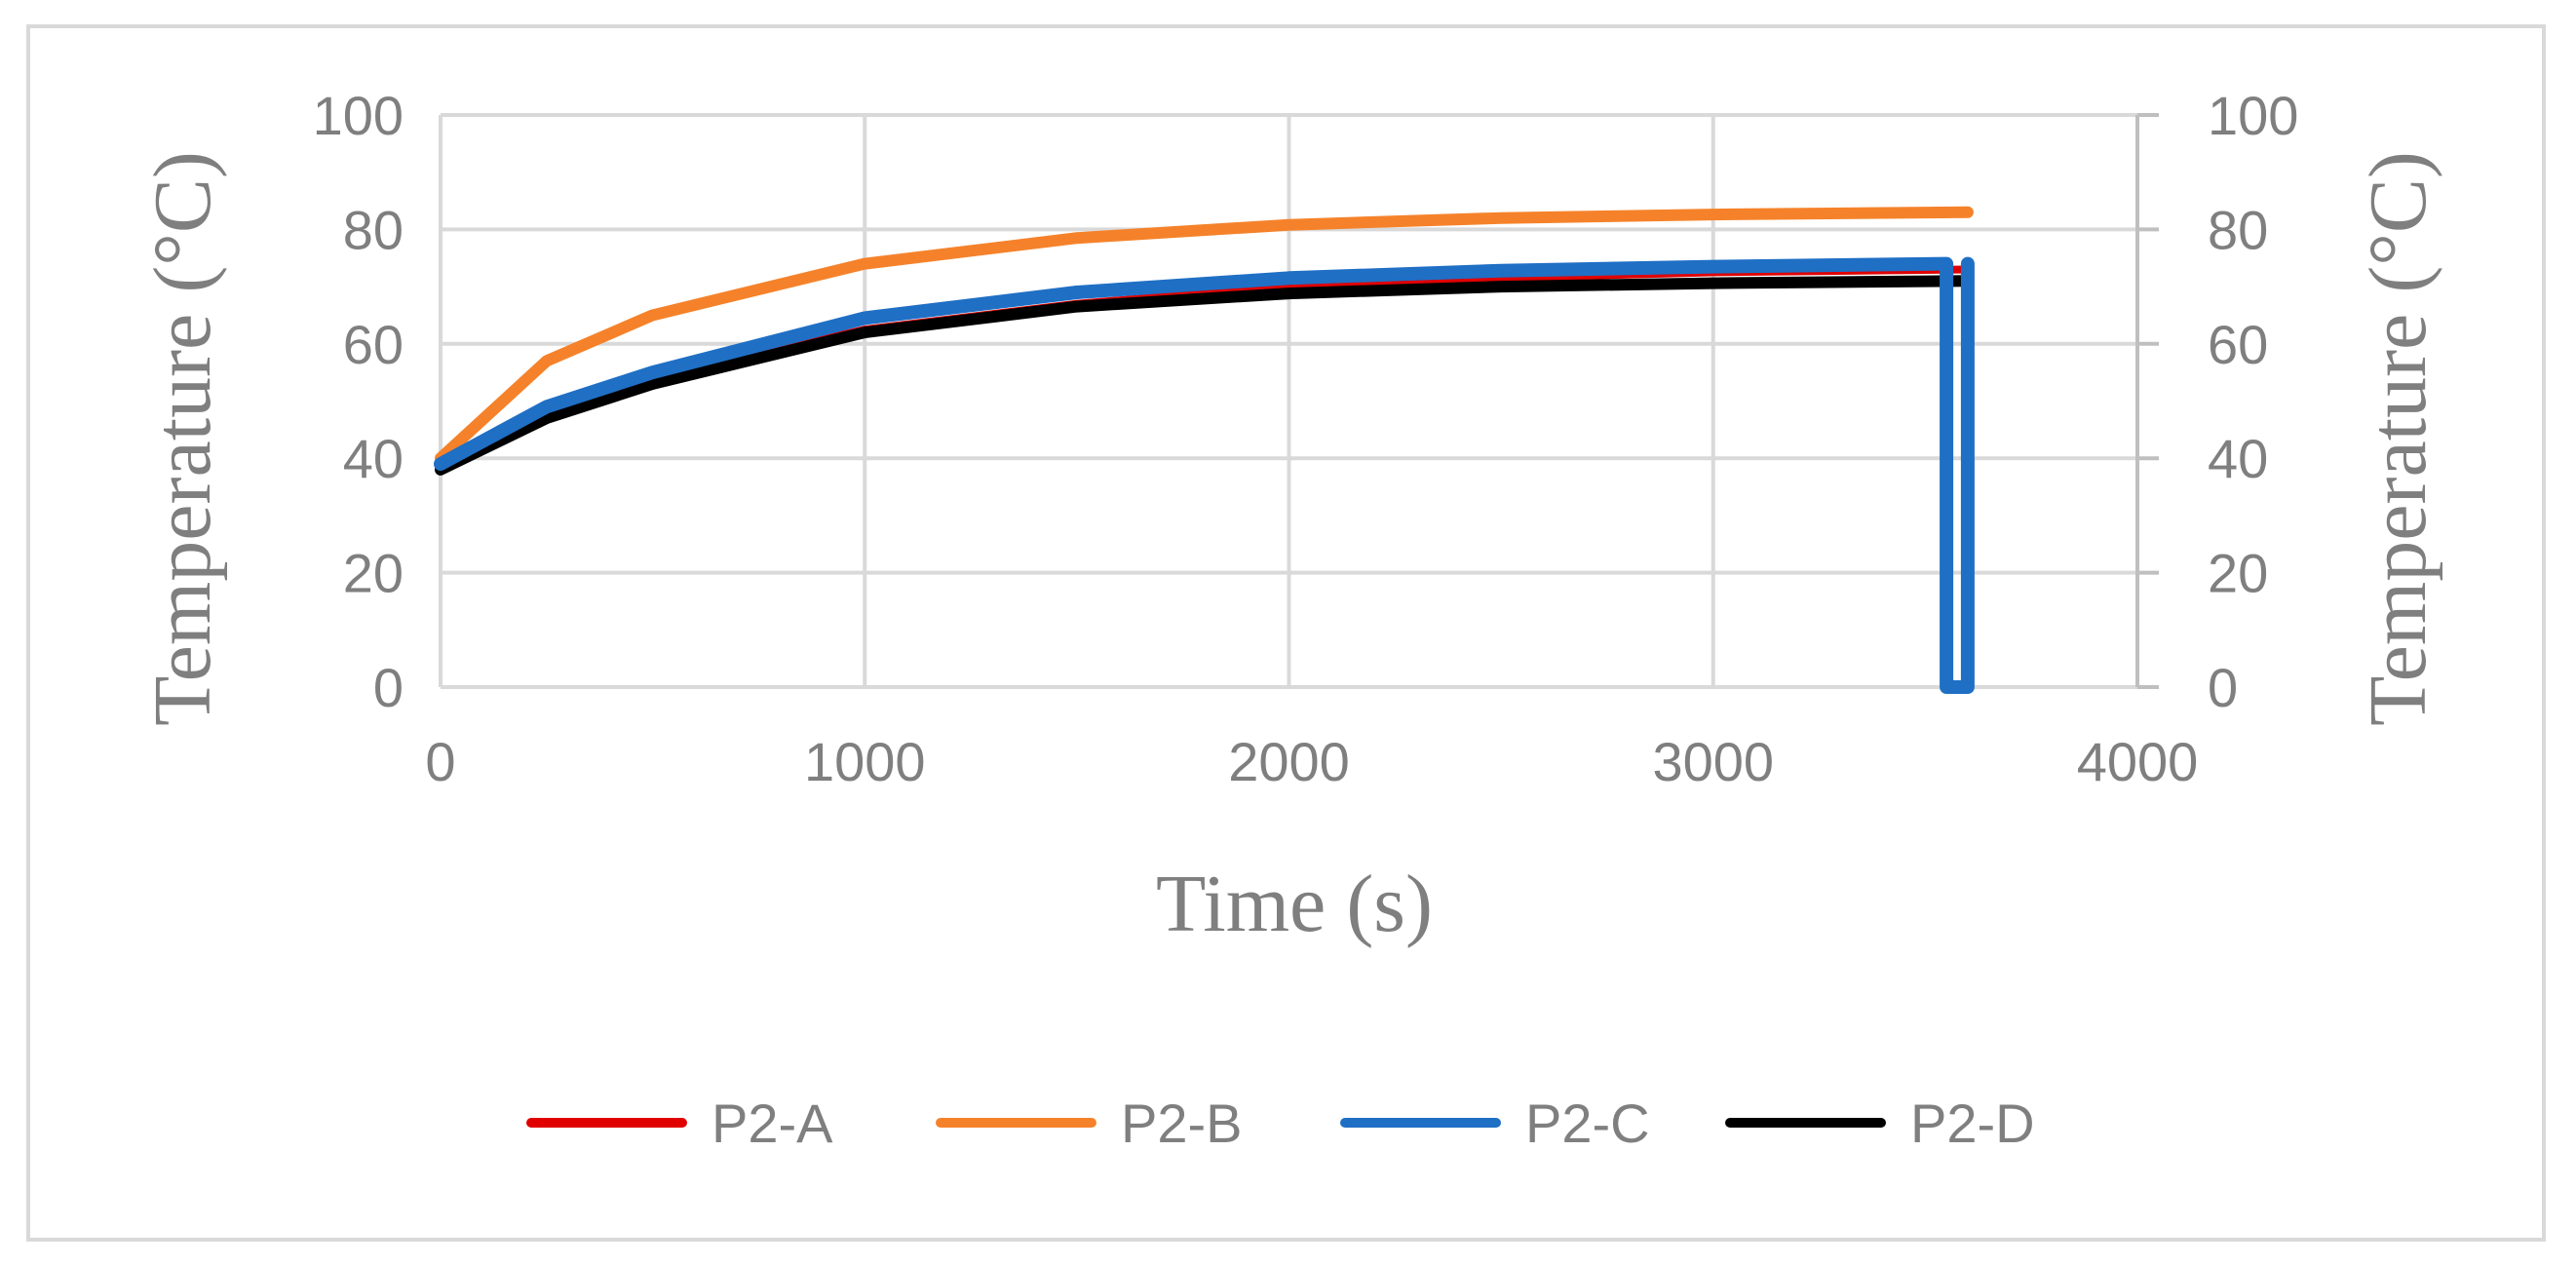 The height and width of the screenshot is (1266, 2576). Describe the element at coordinates (373, 574) in the screenshot. I see `y-tick-label: 20` at that location.